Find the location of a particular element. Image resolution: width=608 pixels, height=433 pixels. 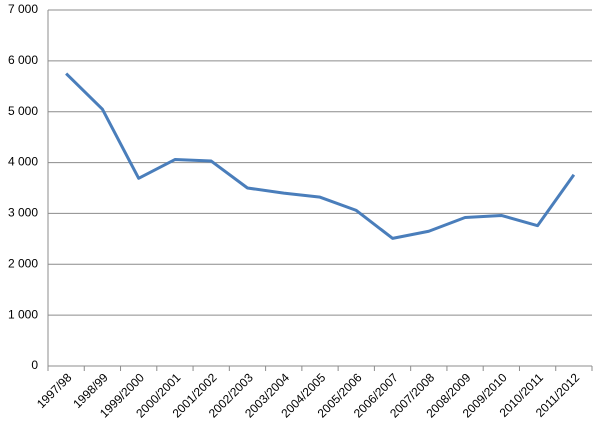

y-tick-label: 0 is located at coordinates (34, 365).